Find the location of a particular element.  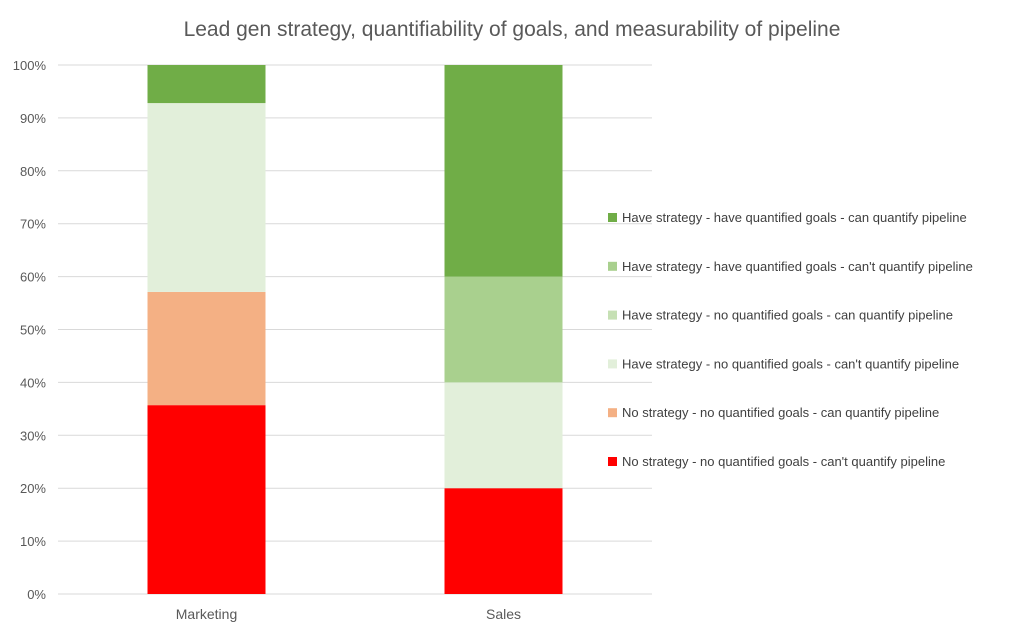

y-tick-label: 80% is located at coordinates (33, 171).